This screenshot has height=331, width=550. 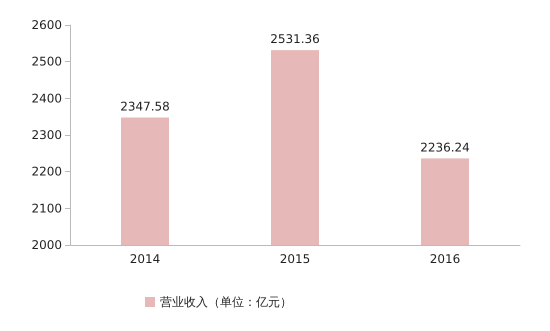 What do you see at coordinates (445, 147) in the screenshot?
I see `data-label: 2236.24` at bounding box center [445, 147].